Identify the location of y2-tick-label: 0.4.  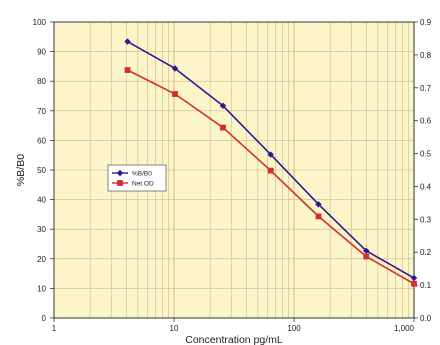
(426, 186).